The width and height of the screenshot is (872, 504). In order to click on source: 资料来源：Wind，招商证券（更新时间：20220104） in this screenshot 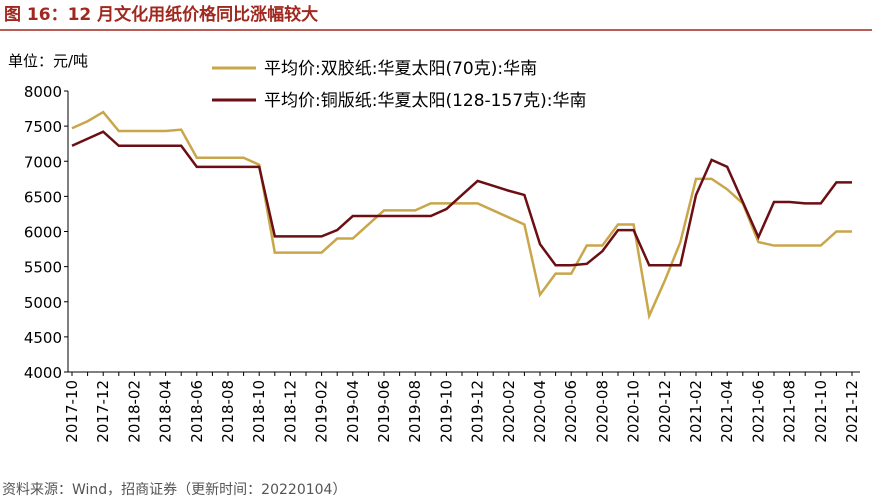, I will do `click(174, 490)`.